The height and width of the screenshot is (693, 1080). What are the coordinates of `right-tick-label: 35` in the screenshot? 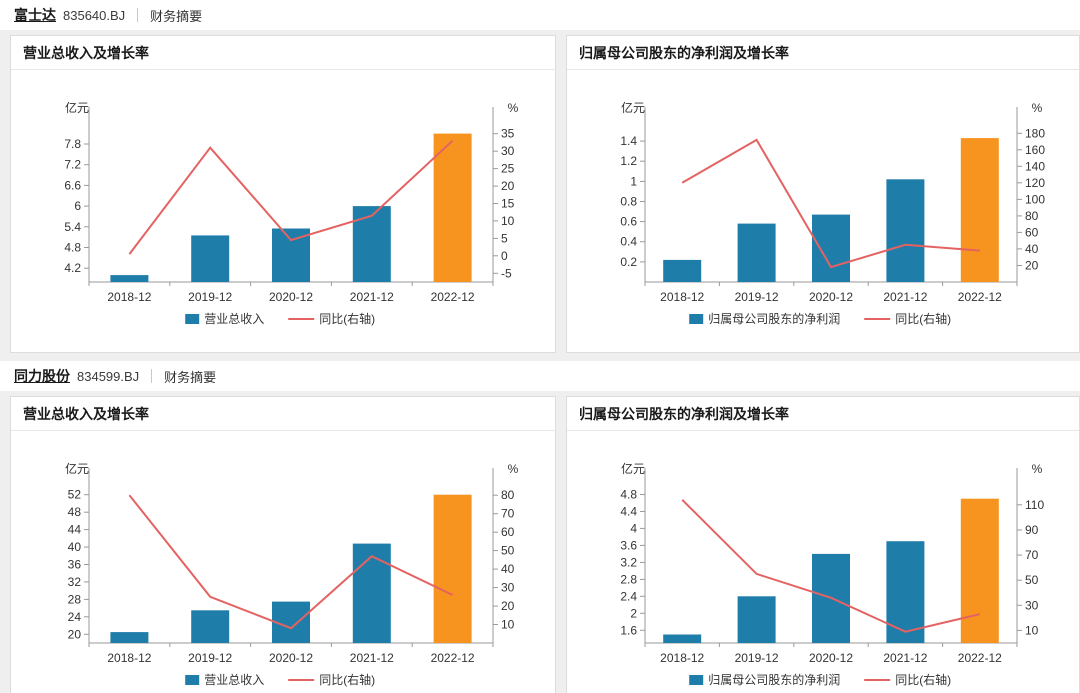 It's located at (508, 134).